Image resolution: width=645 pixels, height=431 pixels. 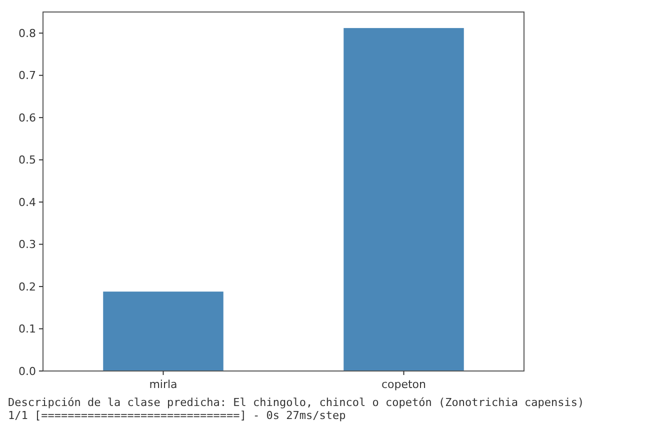 What do you see at coordinates (27, 33) in the screenshot?
I see `y-tick-label: 0.8` at bounding box center [27, 33].